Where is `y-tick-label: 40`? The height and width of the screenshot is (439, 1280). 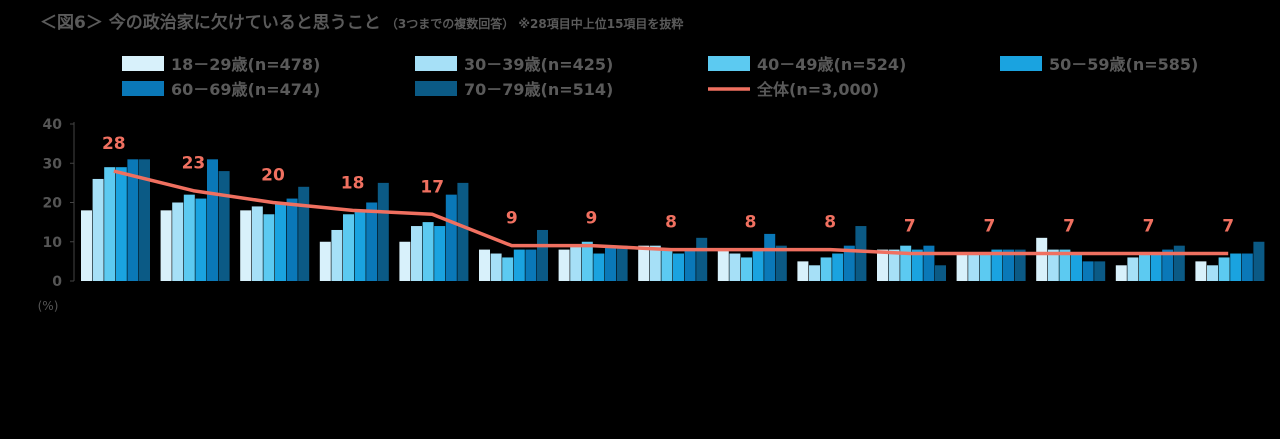
y-tick-label: 40 is located at coordinates (53, 125).